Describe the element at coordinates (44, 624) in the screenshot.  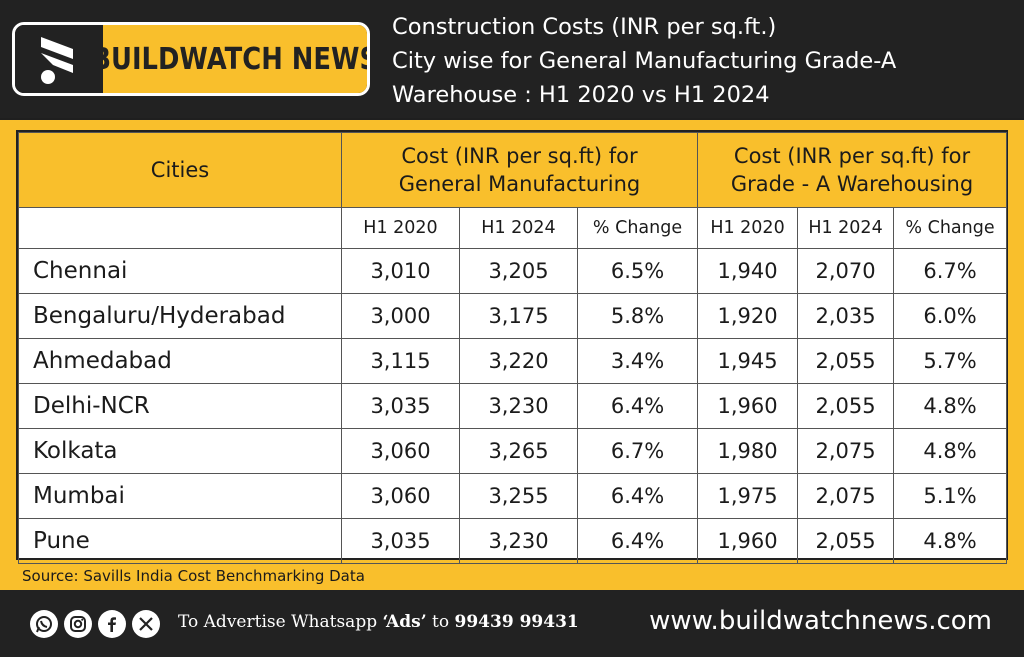
I see `whatsapp-icon` at that location.